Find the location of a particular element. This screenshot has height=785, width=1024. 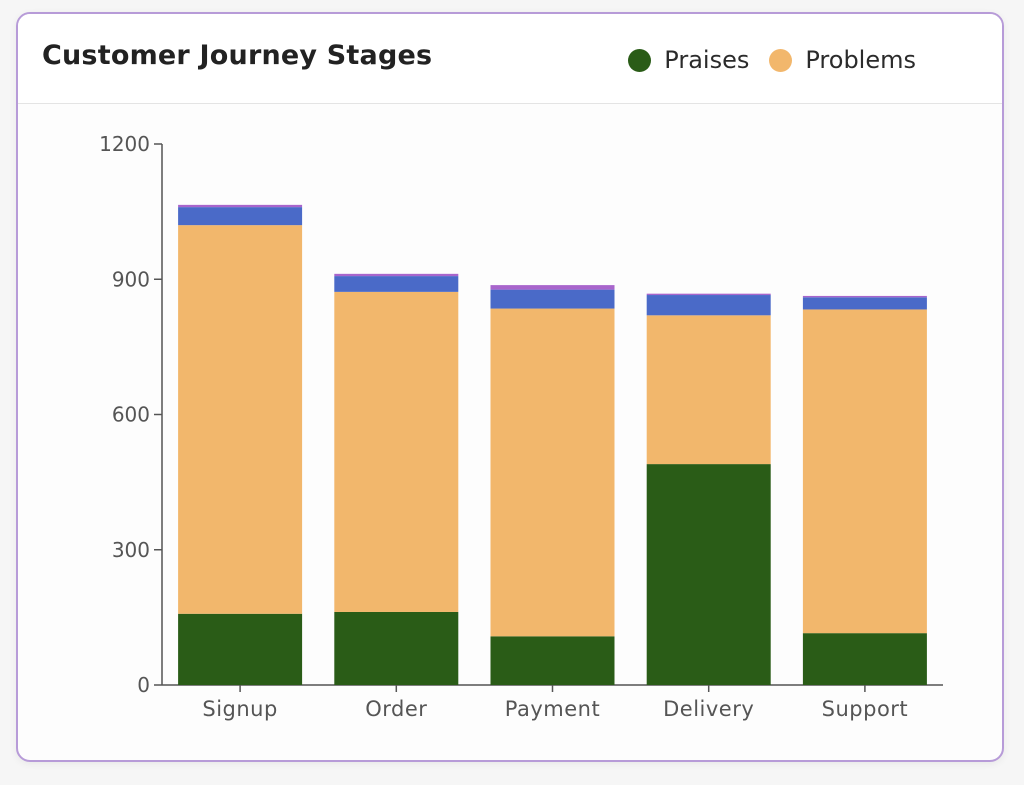

card-header: Customer Journey Stages Praises Problems is located at coordinates (510, 59).